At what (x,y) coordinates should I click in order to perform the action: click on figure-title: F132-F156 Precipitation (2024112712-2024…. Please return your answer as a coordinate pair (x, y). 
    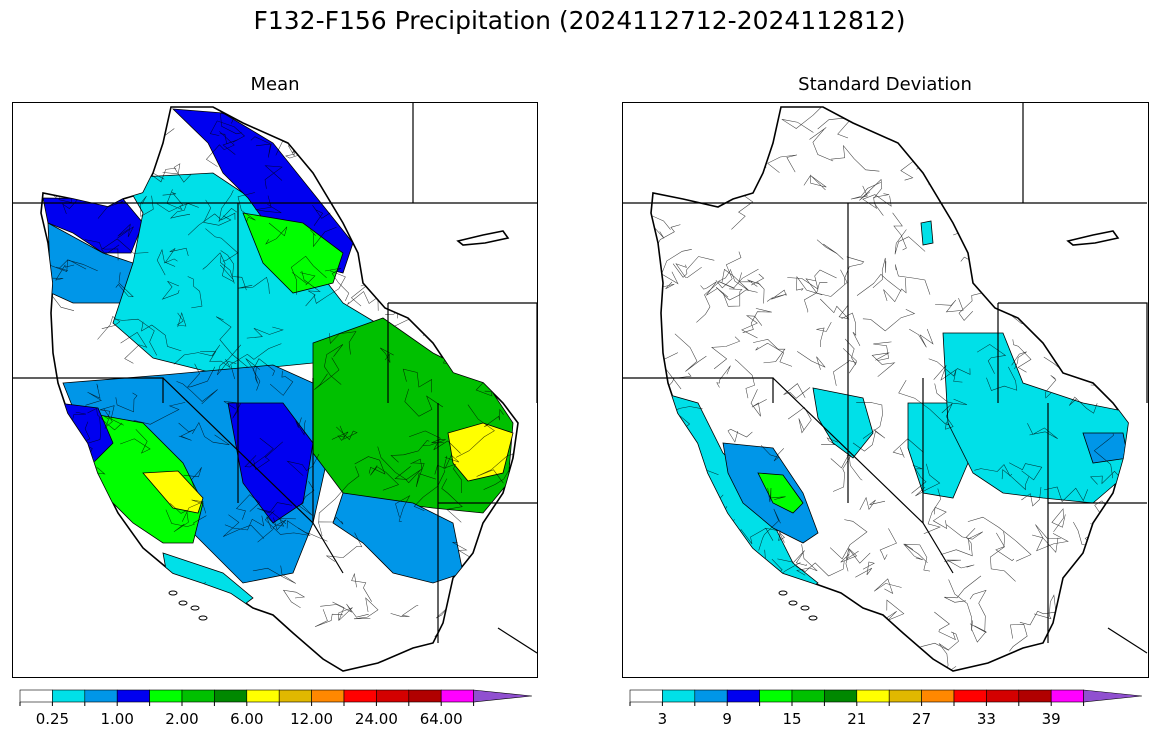
    Looking at the image, I should click on (579, 20).